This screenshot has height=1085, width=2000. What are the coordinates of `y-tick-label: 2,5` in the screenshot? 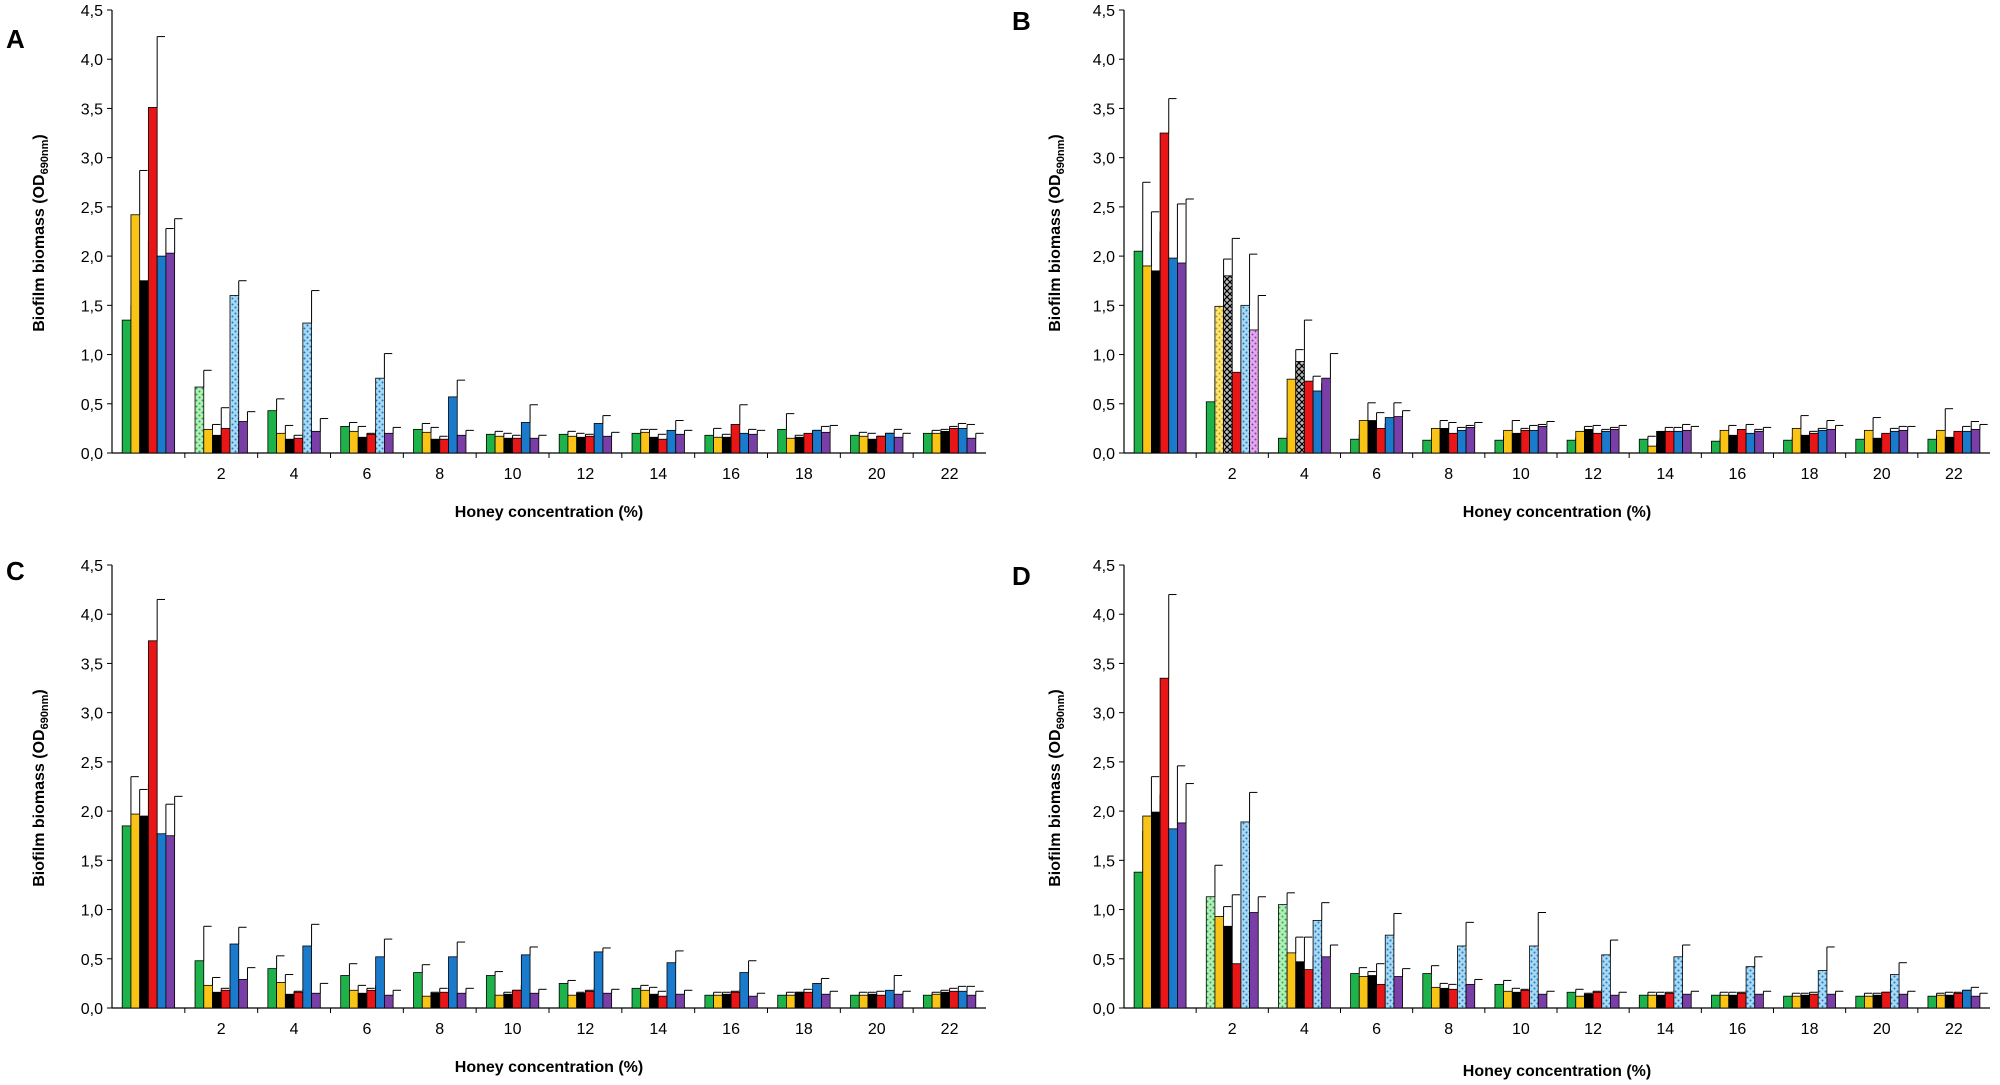 It's located at (1104, 763).